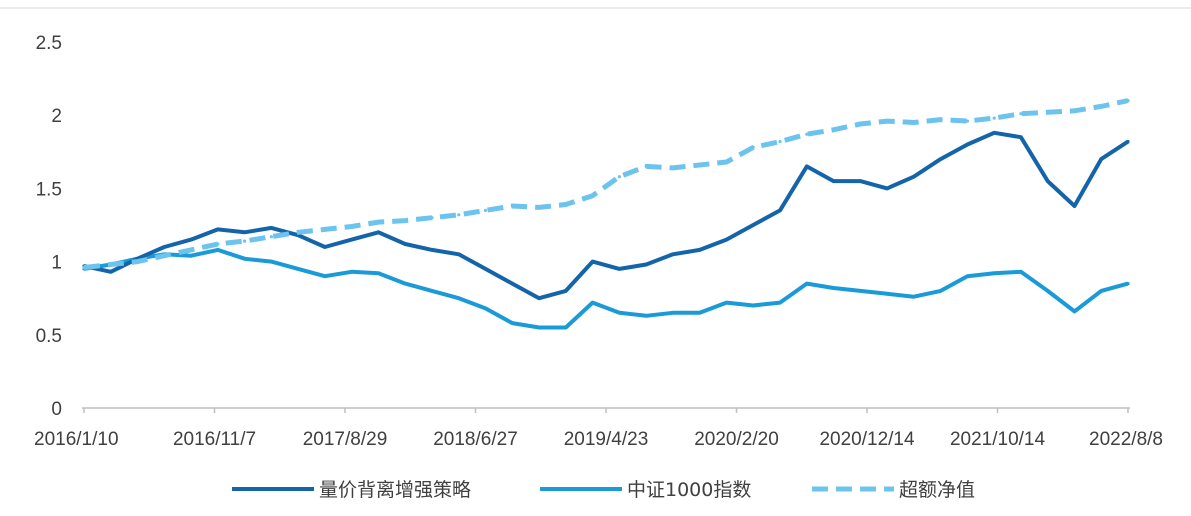 This screenshot has height=516, width=1191. Describe the element at coordinates (56, 409) in the screenshot. I see `y-tick-label: 0` at that location.